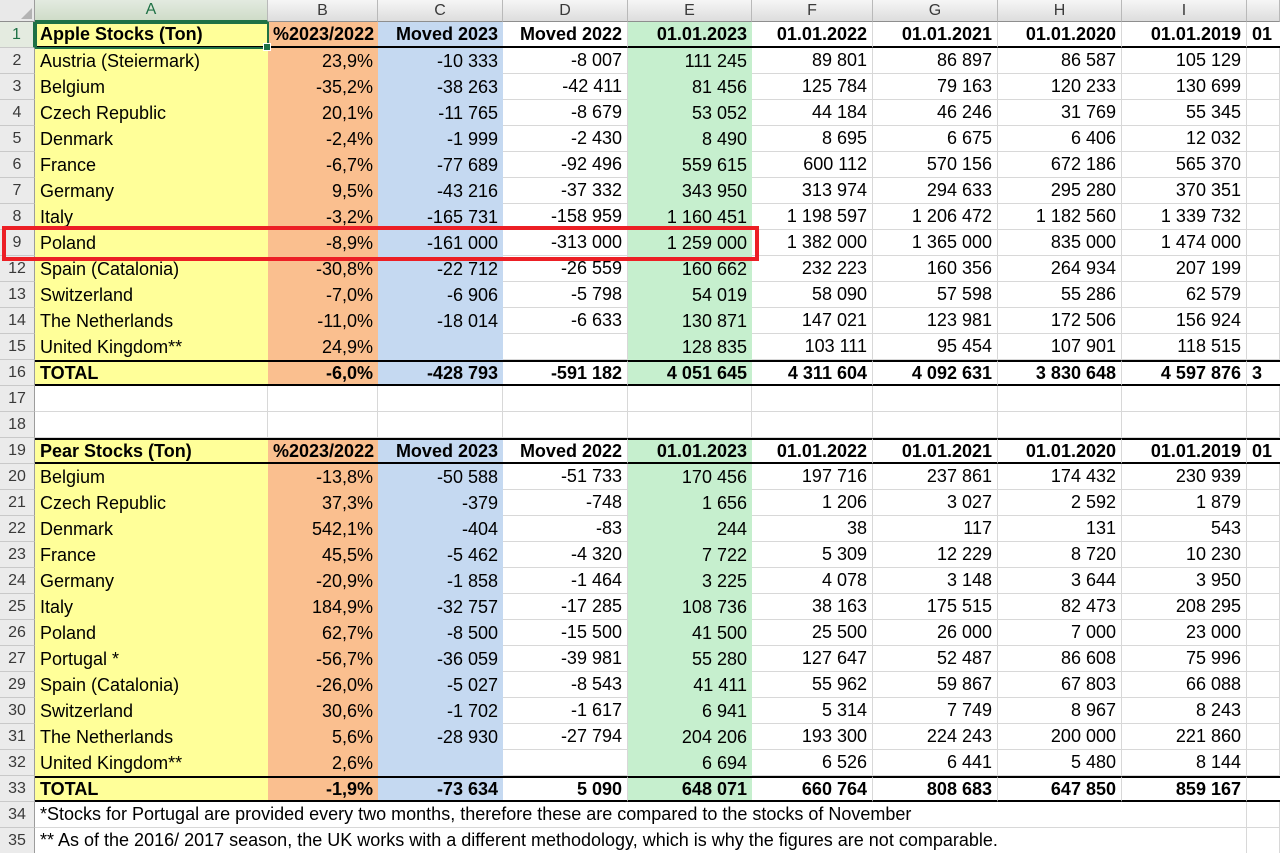  I want to click on value-cell: 89 801, so click(812, 61).